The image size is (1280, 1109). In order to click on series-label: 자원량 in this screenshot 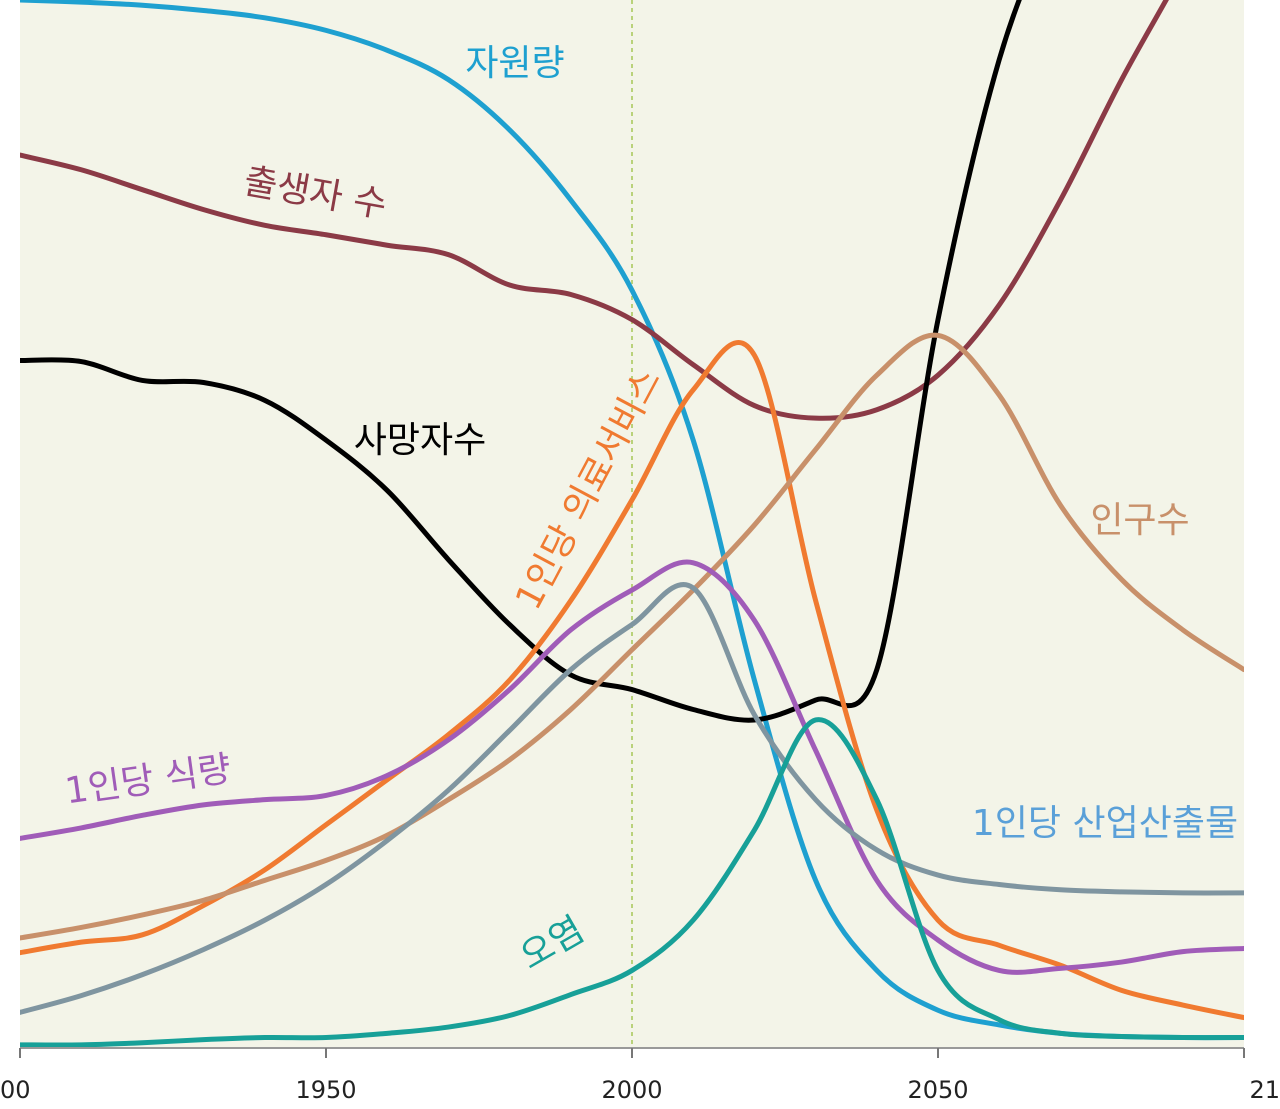, I will do `click(514, 63)`.